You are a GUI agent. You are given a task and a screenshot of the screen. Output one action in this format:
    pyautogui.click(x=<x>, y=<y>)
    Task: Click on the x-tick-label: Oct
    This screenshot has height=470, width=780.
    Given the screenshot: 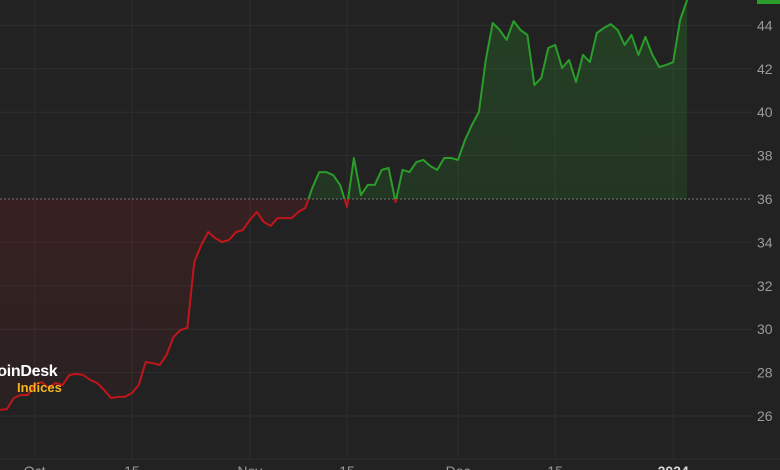 What is the action you would take?
    pyautogui.click(x=35, y=466)
    